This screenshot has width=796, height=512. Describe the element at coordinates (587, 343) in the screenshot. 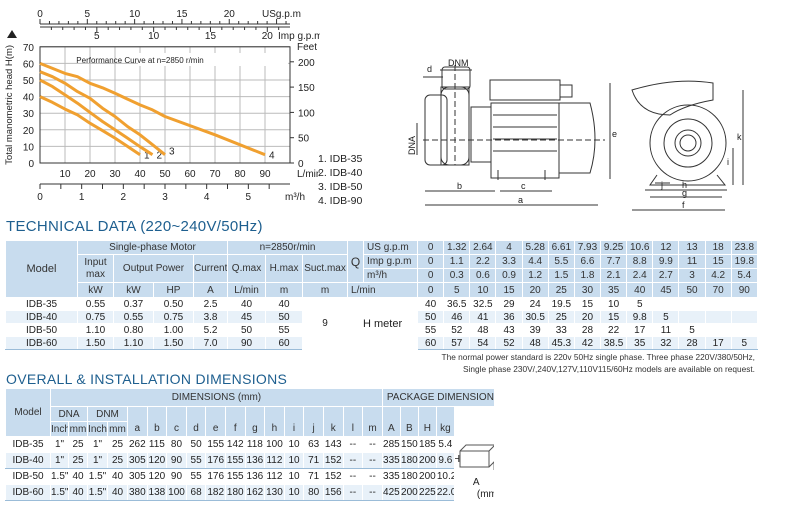

I see `head-value: 42` at that location.